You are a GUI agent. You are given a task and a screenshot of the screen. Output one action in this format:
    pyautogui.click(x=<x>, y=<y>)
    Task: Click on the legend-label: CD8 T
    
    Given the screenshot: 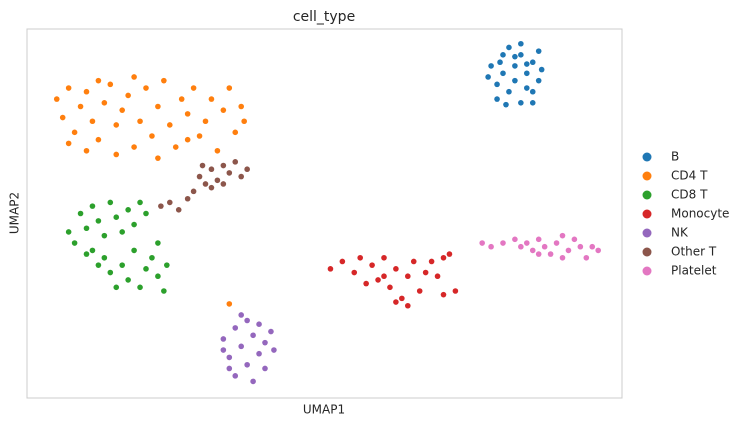 What is the action you would take?
    pyautogui.click(x=689, y=195)
    